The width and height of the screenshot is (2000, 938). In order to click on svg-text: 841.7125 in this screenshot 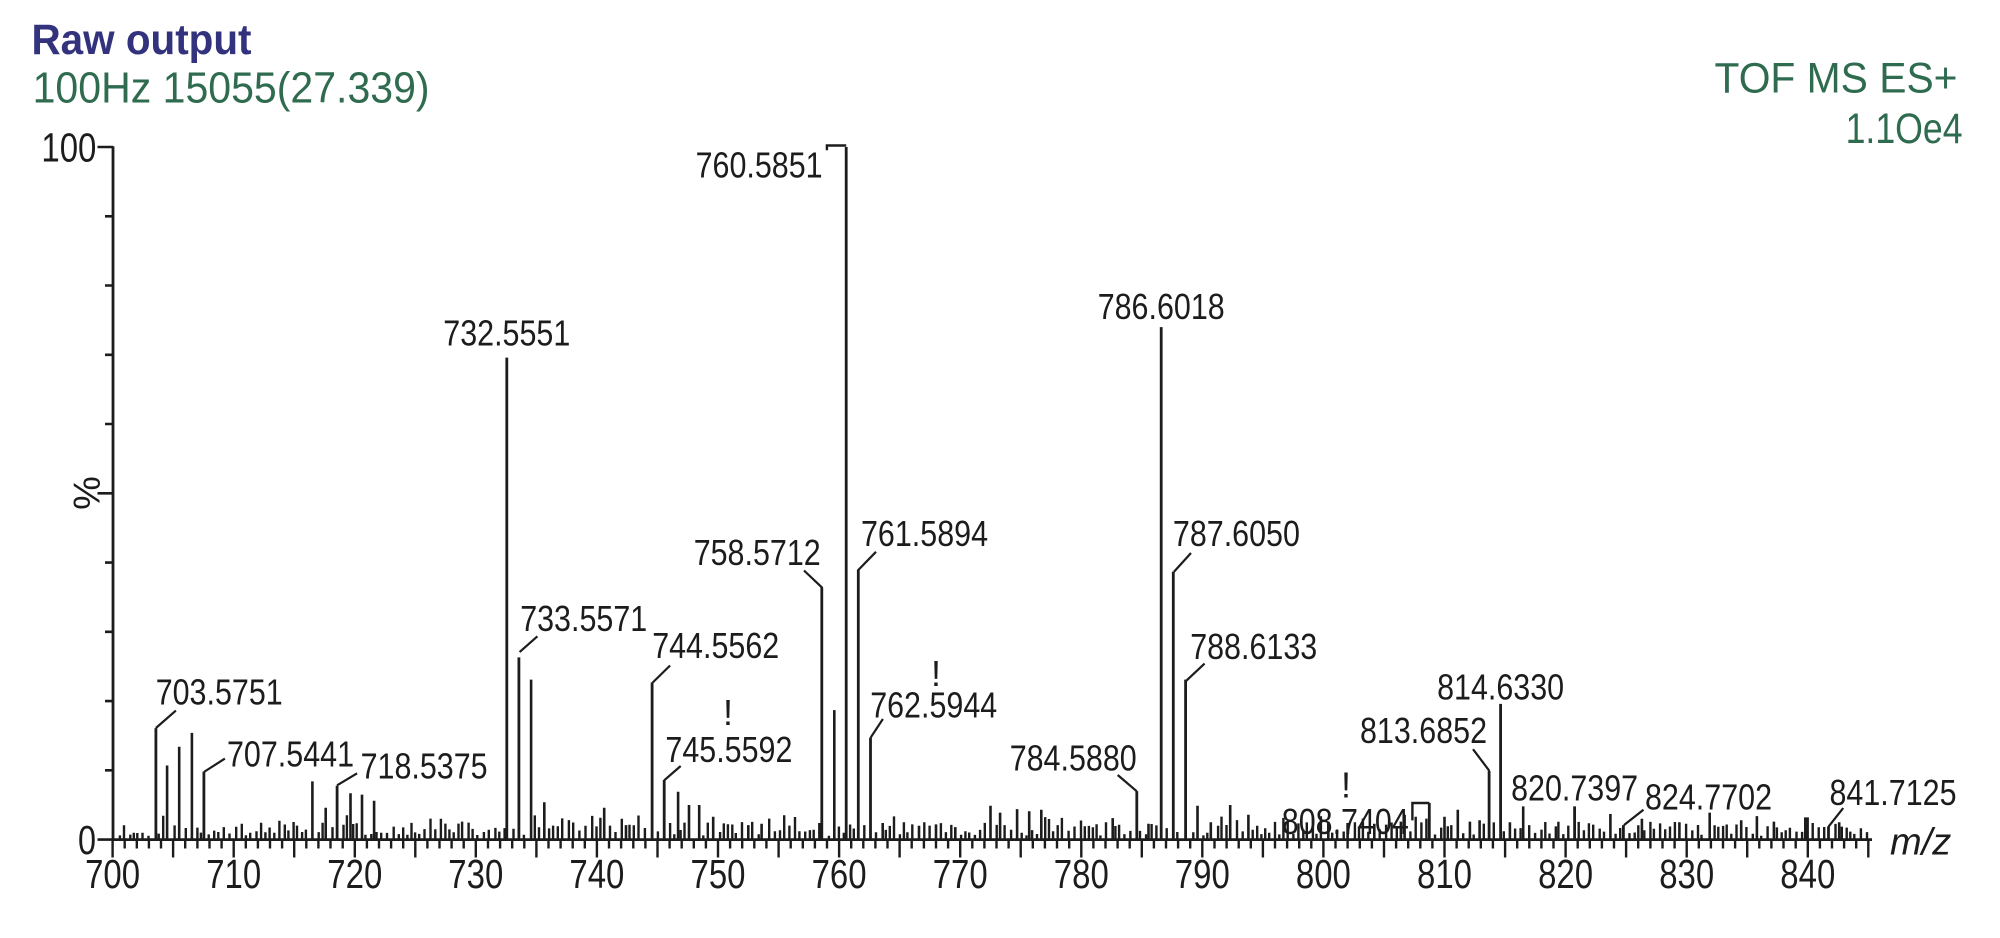, I will do `click(1893, 792)`.